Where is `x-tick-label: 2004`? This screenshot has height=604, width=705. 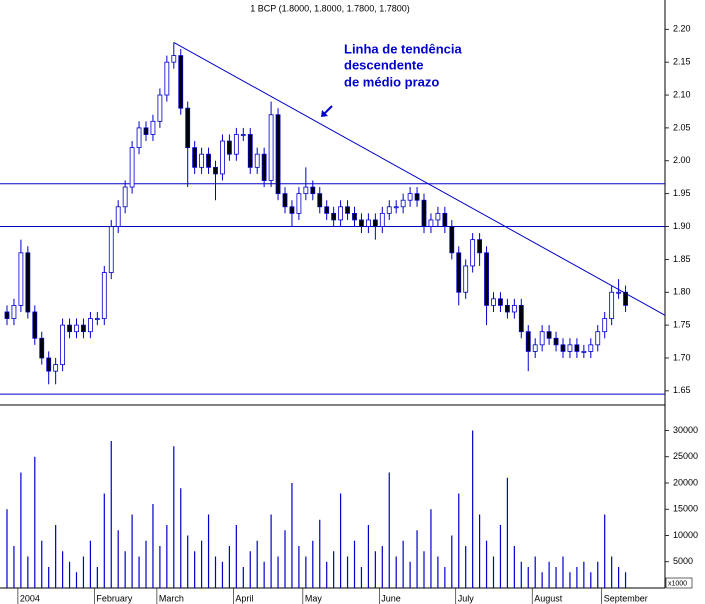
x-tick-label: 2004 is located at coordinates (30, 598).